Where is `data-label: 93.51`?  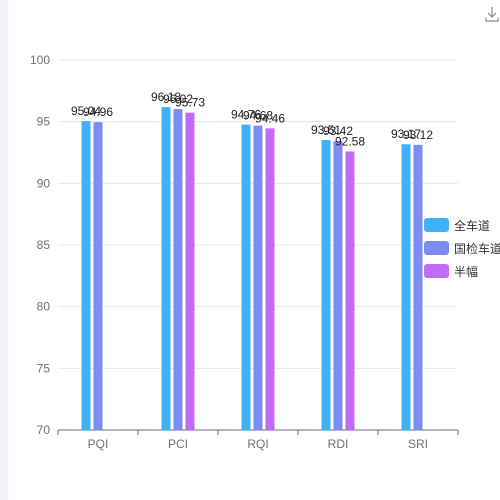 data-label: 93.51 is located at coordinates (326, 130).